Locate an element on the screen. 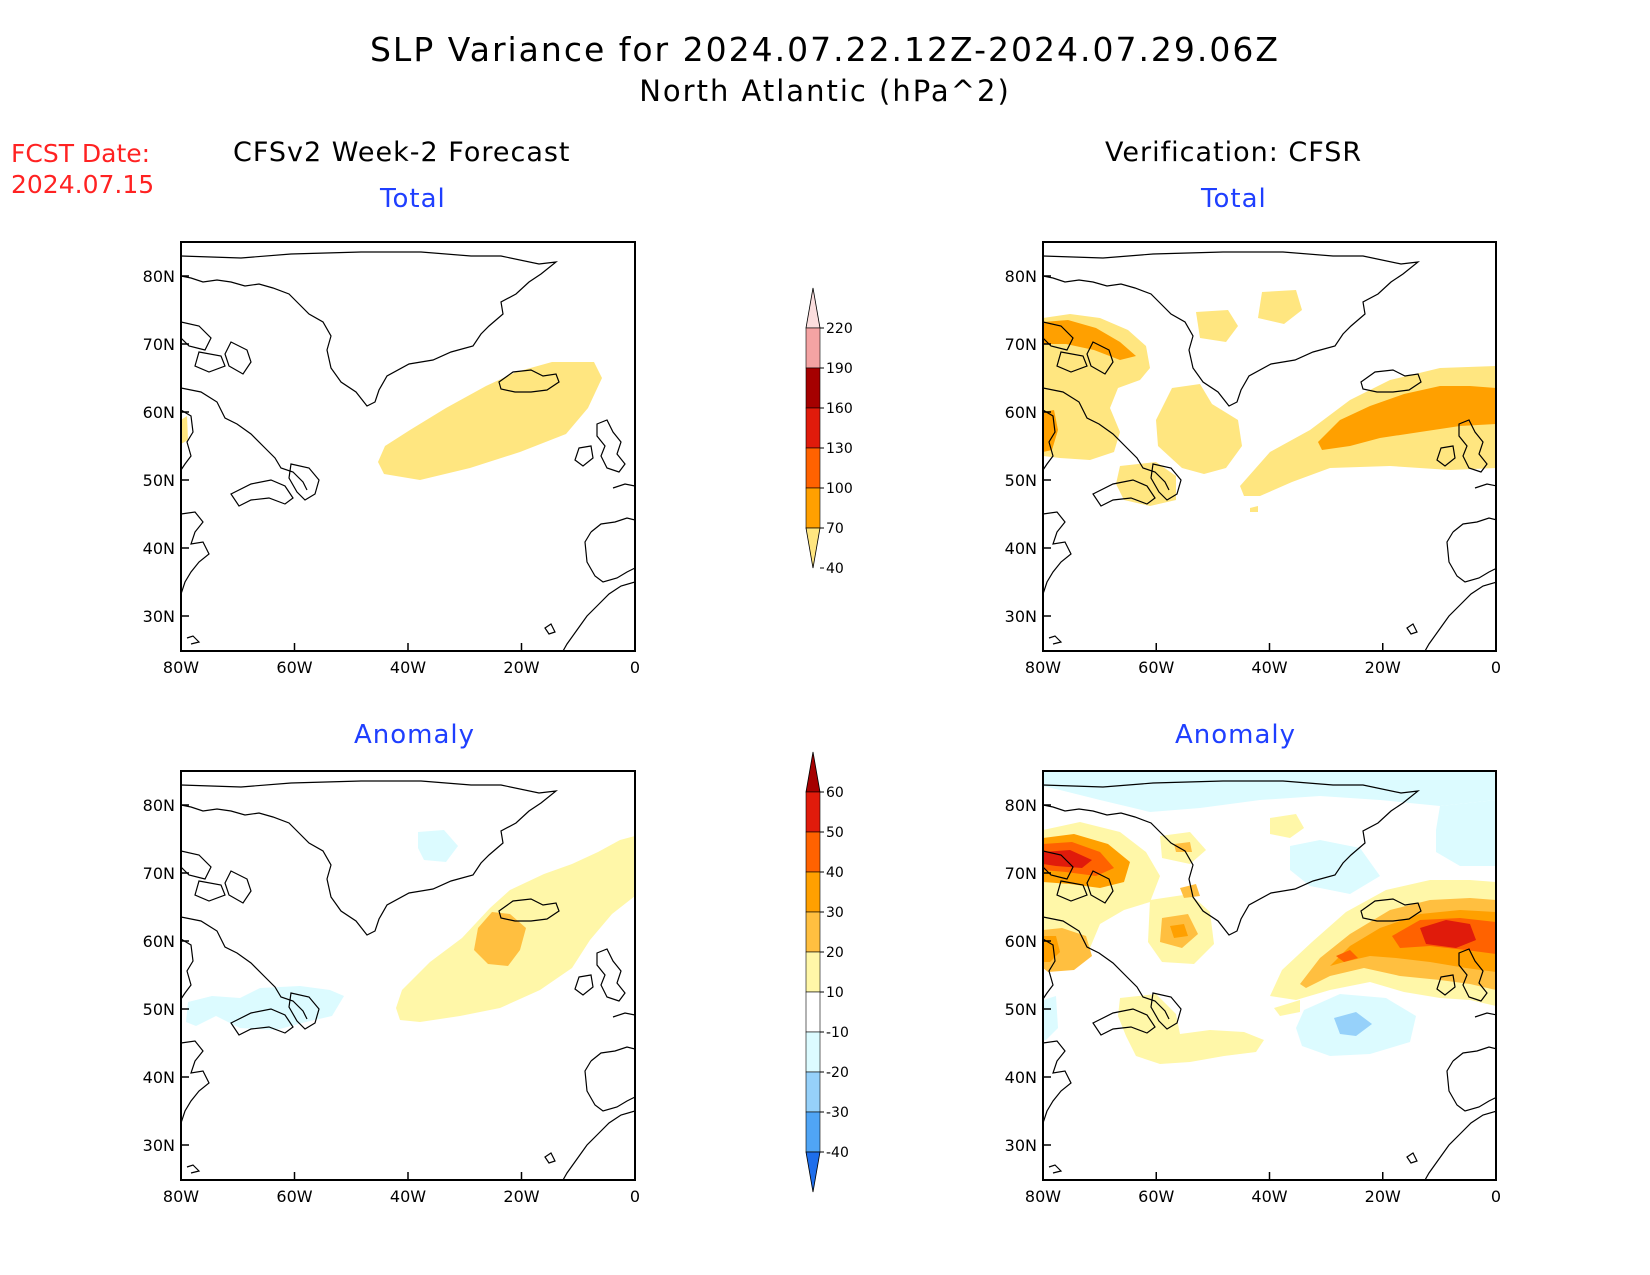 The width and height of the screenshot is (1650, 1275). panel-title-verification-anomaly: Anomaly is located at coordinates (1236, 735).